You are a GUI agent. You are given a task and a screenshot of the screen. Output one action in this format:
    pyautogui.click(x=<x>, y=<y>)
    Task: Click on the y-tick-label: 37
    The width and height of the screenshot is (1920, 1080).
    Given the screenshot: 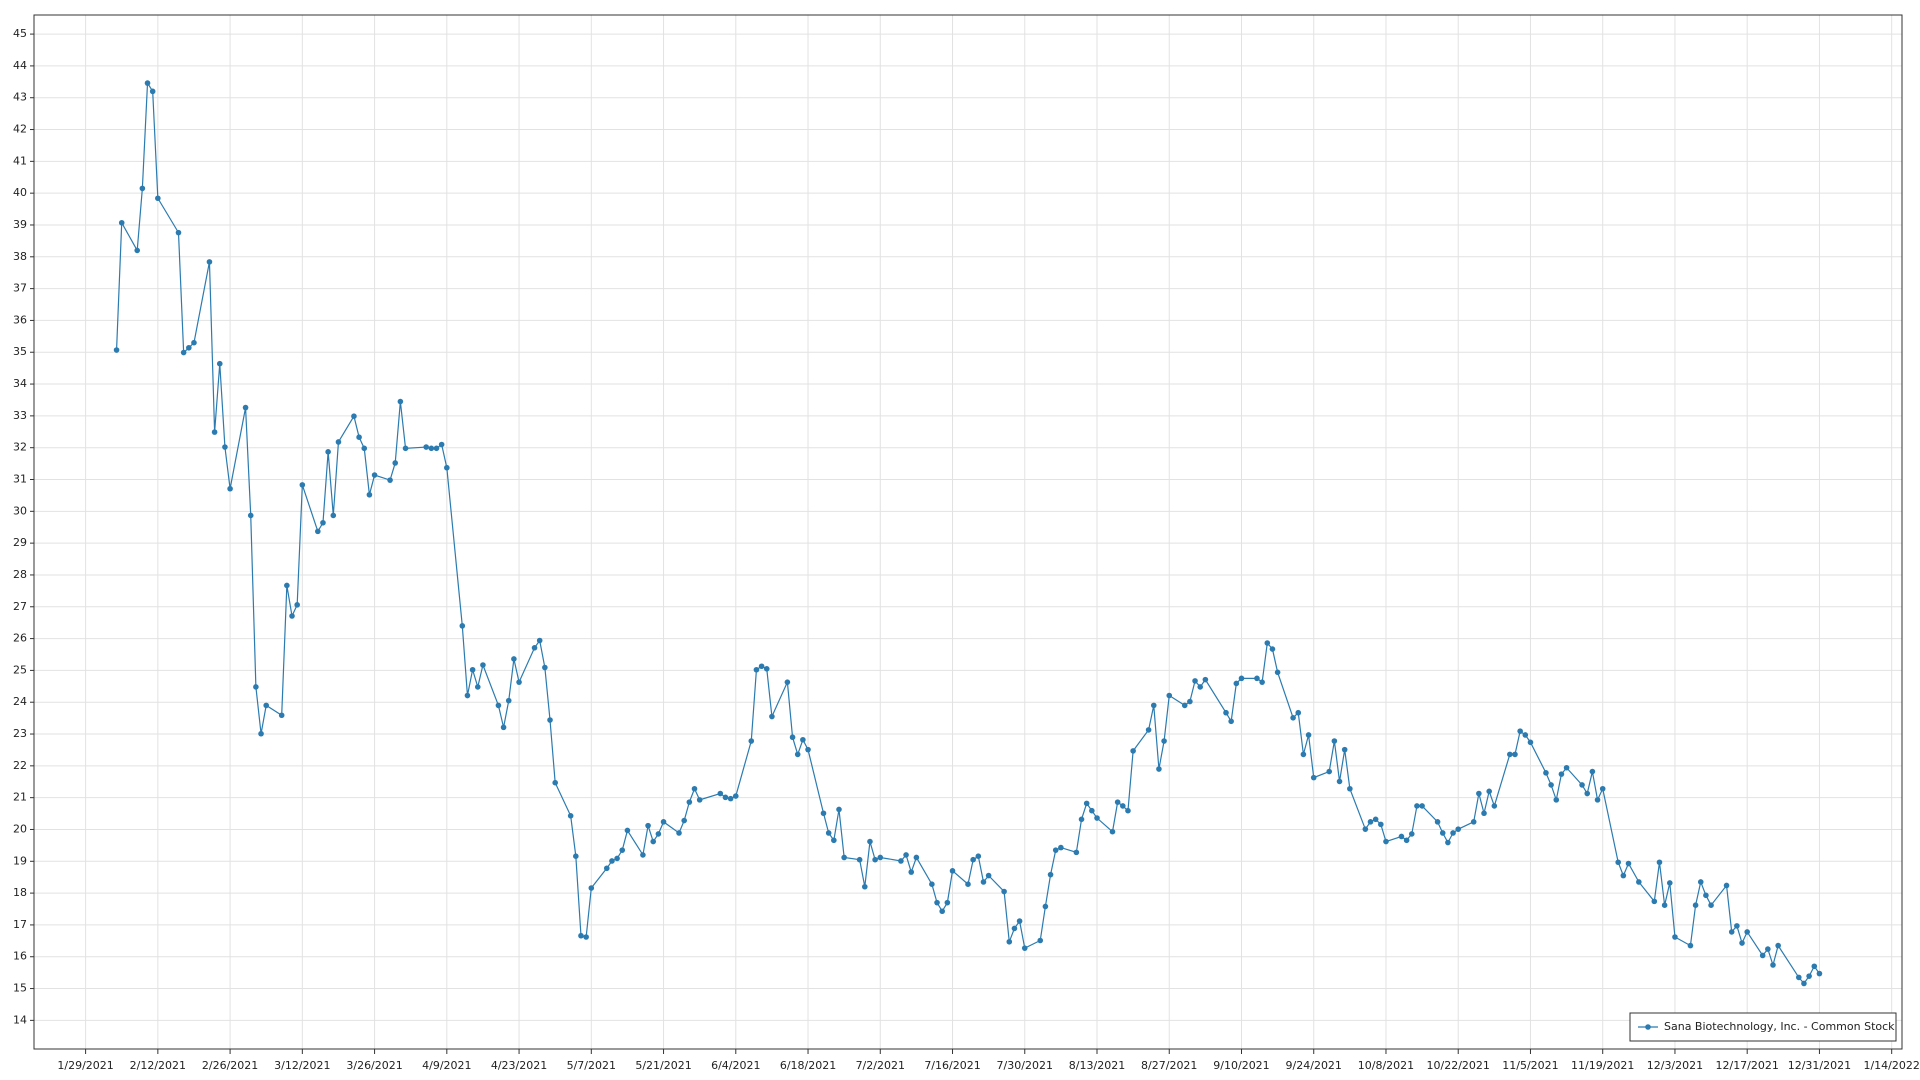 What is the action you would take?
    pyautogui.click(x=20, y=288)
    